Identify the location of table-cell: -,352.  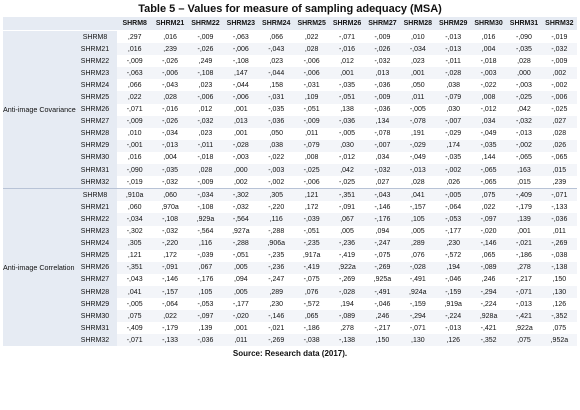
(488, 340).